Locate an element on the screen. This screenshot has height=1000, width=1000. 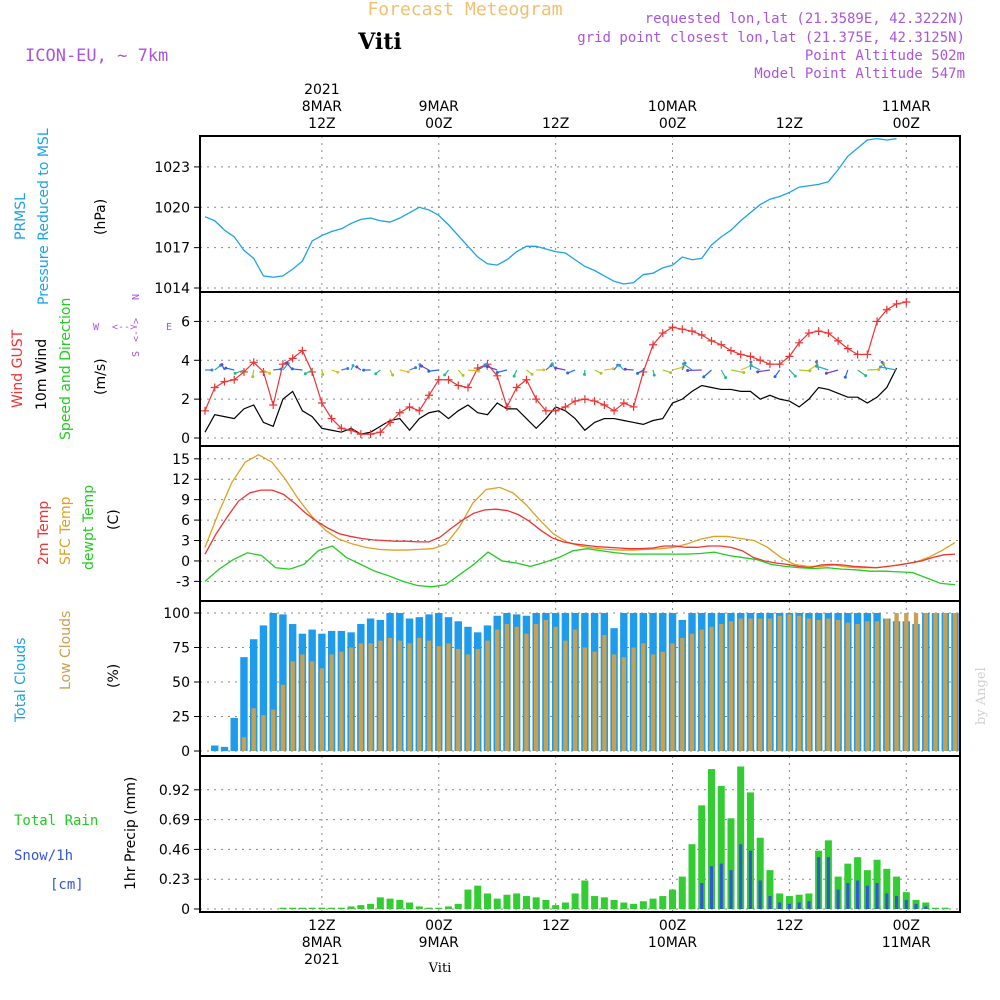
temp-label-sfc: SFC Temp is located at coordinates (66, 530).